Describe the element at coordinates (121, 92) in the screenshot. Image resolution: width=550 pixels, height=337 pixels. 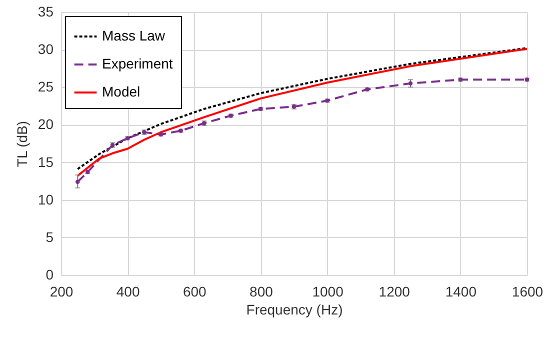
I see `legend-label: Model` at that location.